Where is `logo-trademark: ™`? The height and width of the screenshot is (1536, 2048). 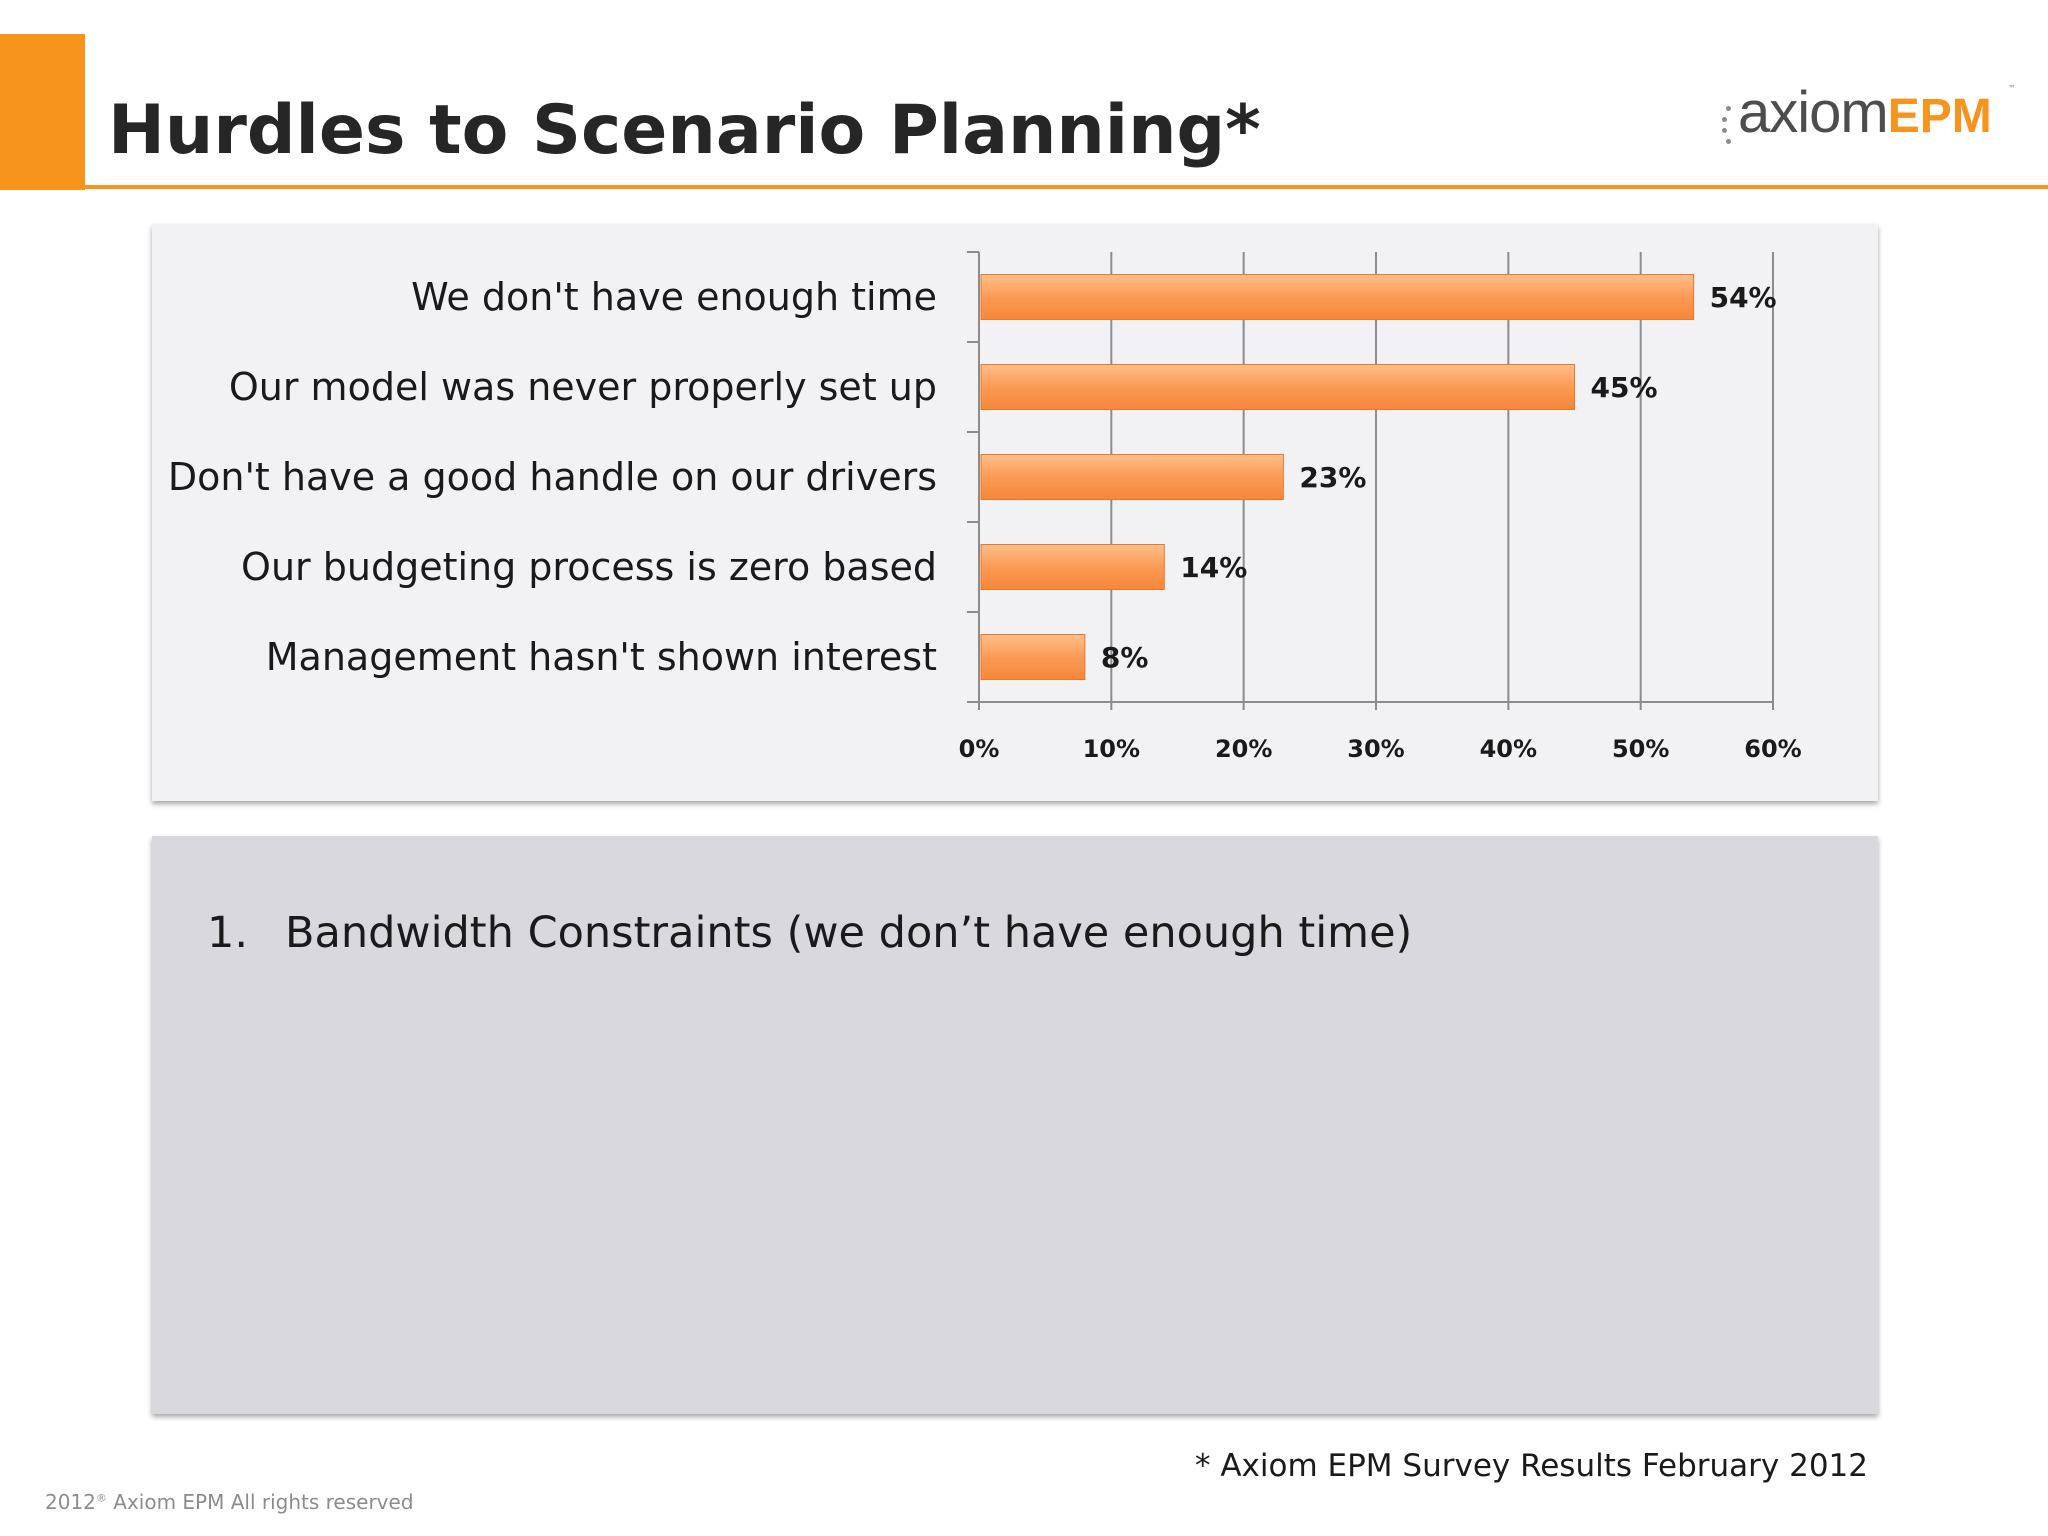 logo-trademark: ™ is located at coordinates (2012, 88).